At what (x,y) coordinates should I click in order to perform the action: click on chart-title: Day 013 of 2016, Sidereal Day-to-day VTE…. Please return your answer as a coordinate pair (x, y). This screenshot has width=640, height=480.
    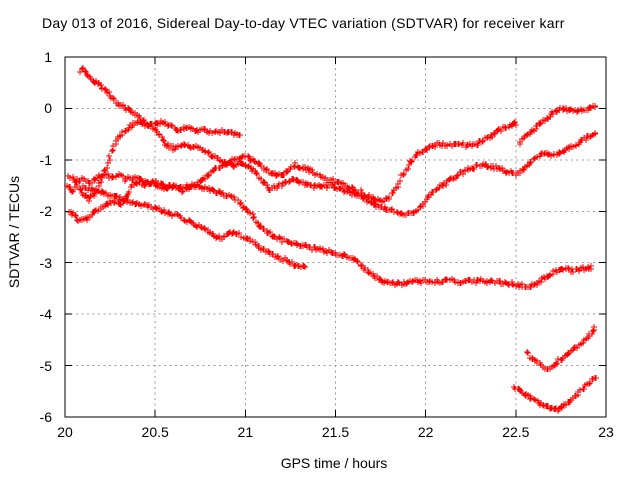
    Looking at the image, I should click on (303, 23).